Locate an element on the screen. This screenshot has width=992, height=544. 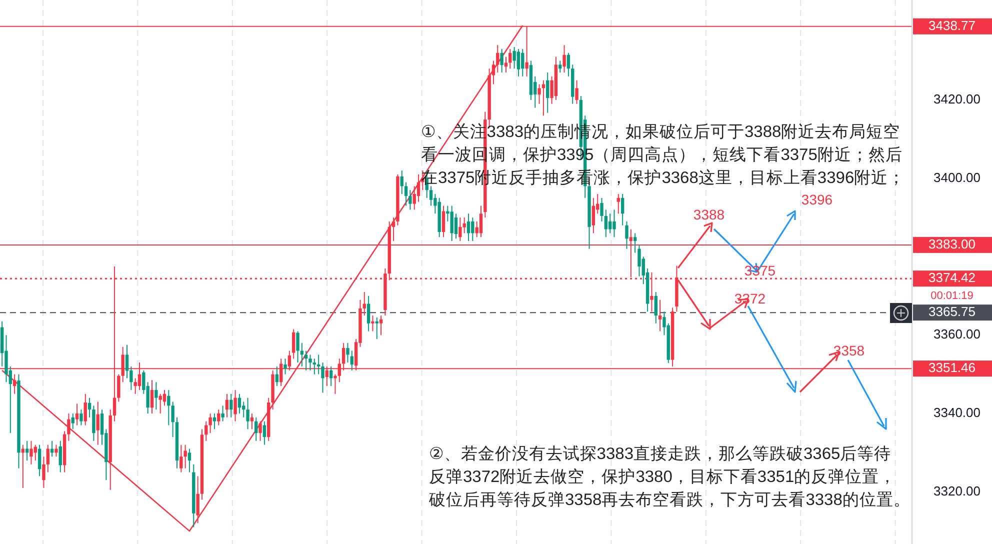
ref-line-label: 3365.75 is located at coordinates (952, 311).